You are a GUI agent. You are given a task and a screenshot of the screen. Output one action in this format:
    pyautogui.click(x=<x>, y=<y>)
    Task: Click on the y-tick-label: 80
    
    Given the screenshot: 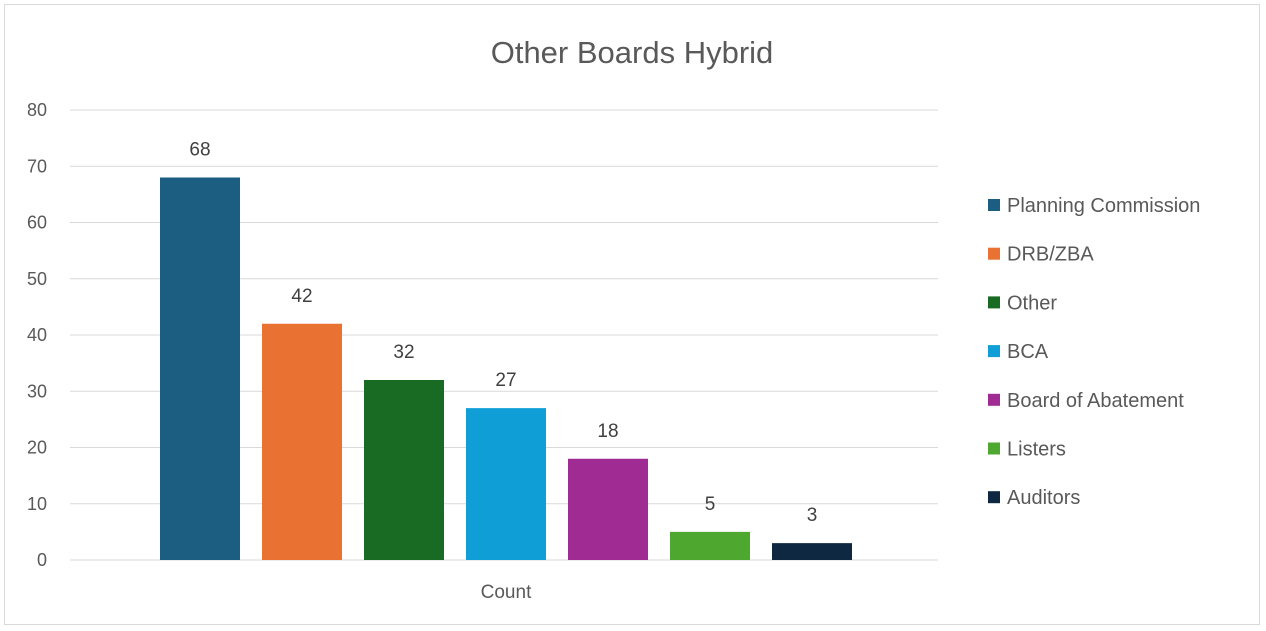 What is the action you would take?
    pyautogui.click(x=37, y=110)
    